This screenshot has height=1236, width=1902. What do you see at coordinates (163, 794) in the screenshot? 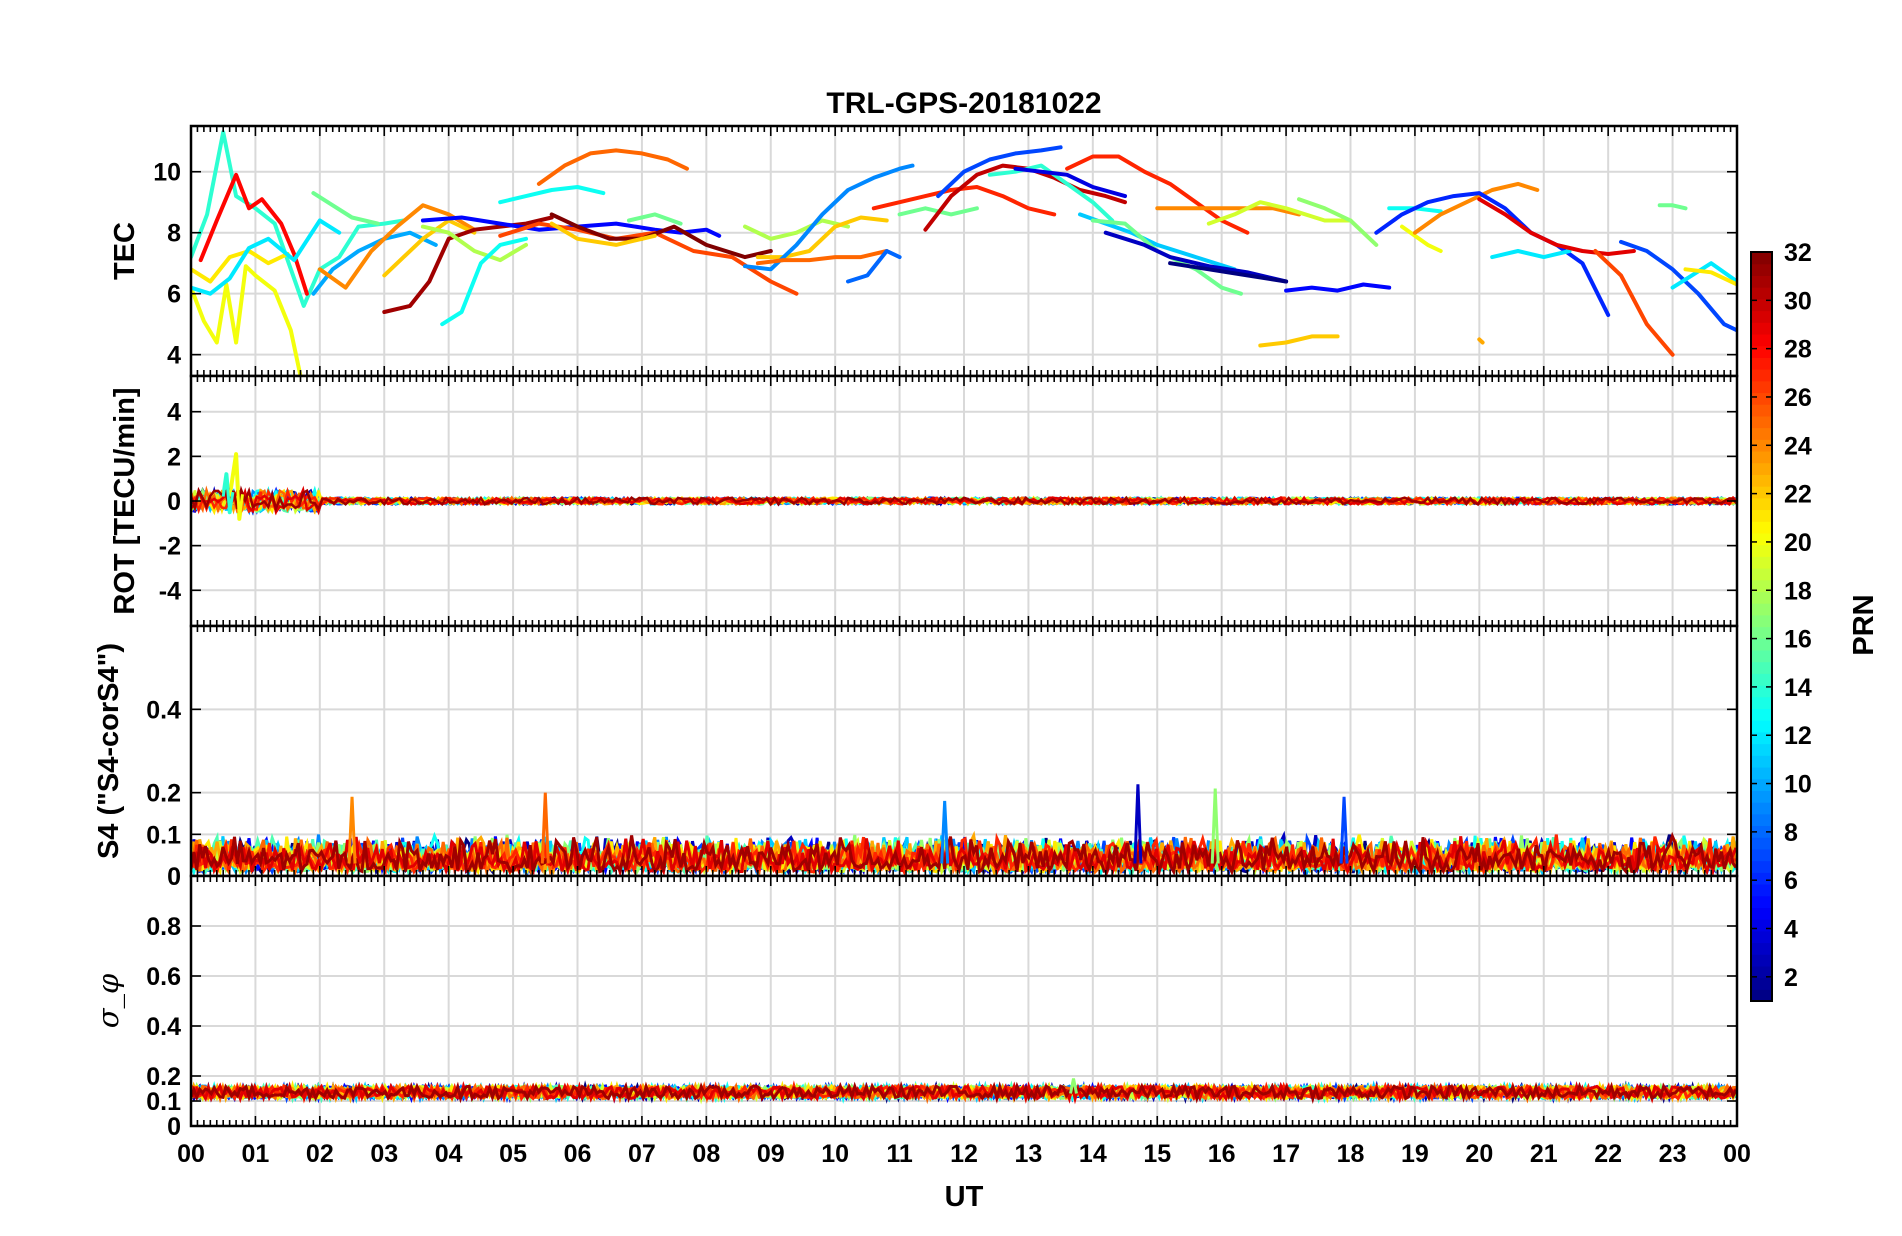
I see `panel-s4-ytick-label: 0.2` at bounding box center [163, 794].